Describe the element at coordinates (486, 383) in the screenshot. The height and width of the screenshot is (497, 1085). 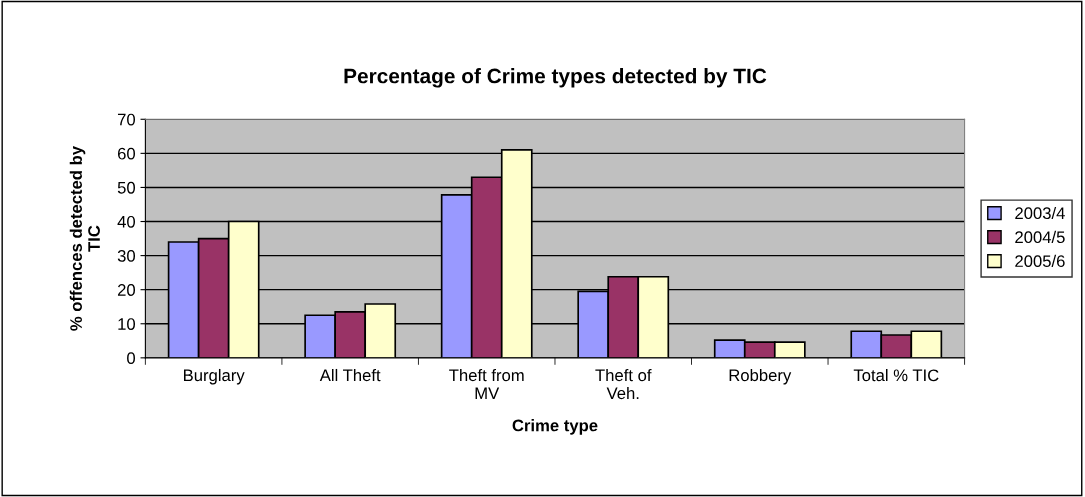
I see `x-tick-label: Theft from MV` at that location.